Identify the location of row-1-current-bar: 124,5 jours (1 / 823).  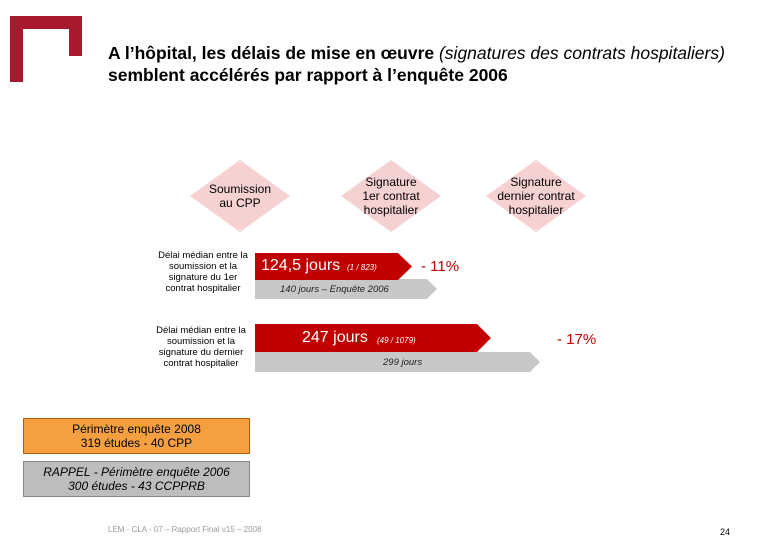
(333, 266).